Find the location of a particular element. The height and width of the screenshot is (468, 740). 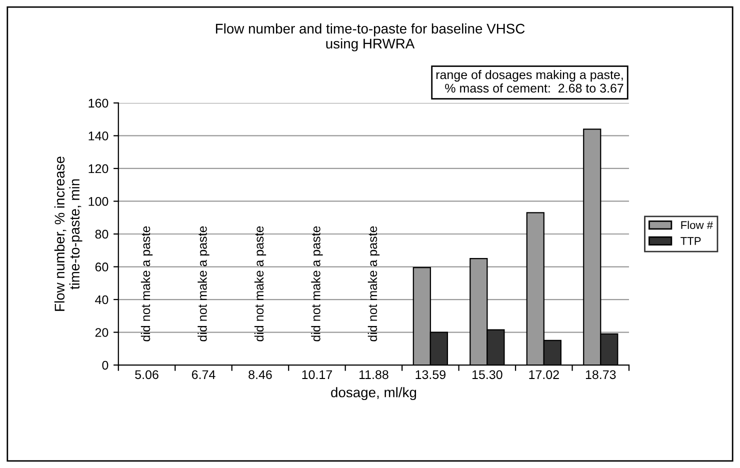

y-tick-label: 100 is located at coordinates (98, 201).